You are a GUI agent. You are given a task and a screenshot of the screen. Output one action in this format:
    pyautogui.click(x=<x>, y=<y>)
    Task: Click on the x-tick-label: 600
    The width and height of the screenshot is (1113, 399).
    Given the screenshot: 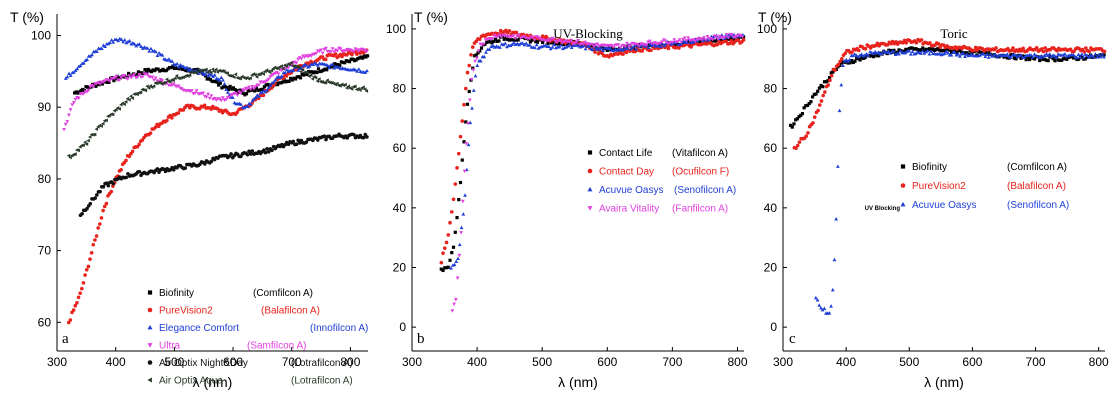 What is the action you would take?
    pyautogui.click(x=233, y=362)
    